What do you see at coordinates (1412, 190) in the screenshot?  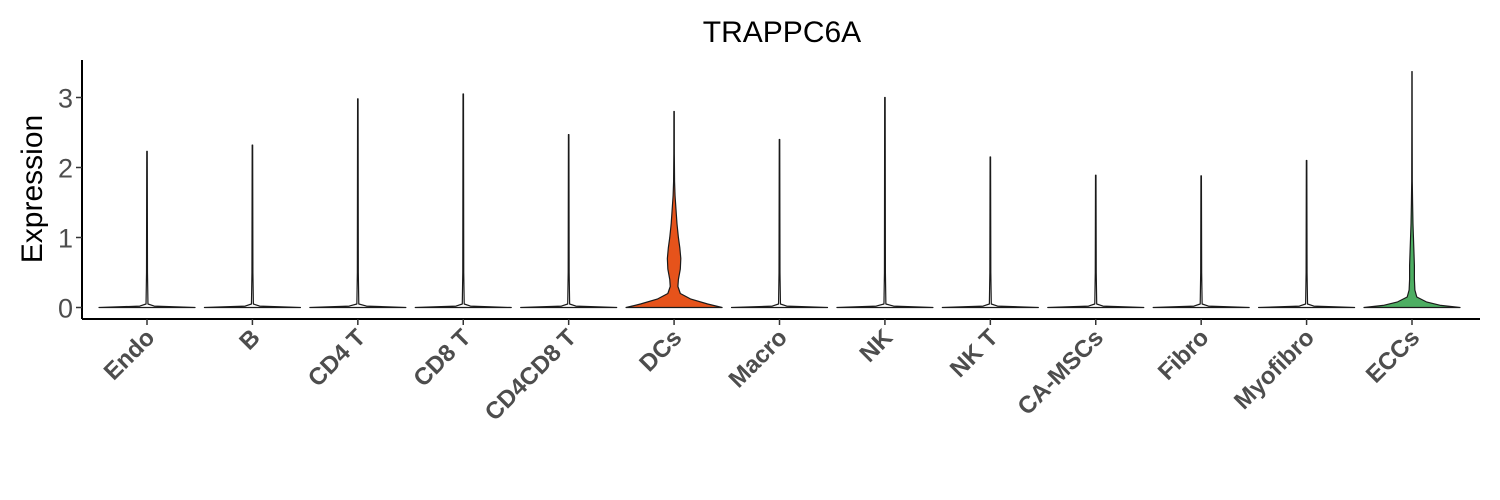 I see `violin-eccs` at bounding box center [1412, 190].